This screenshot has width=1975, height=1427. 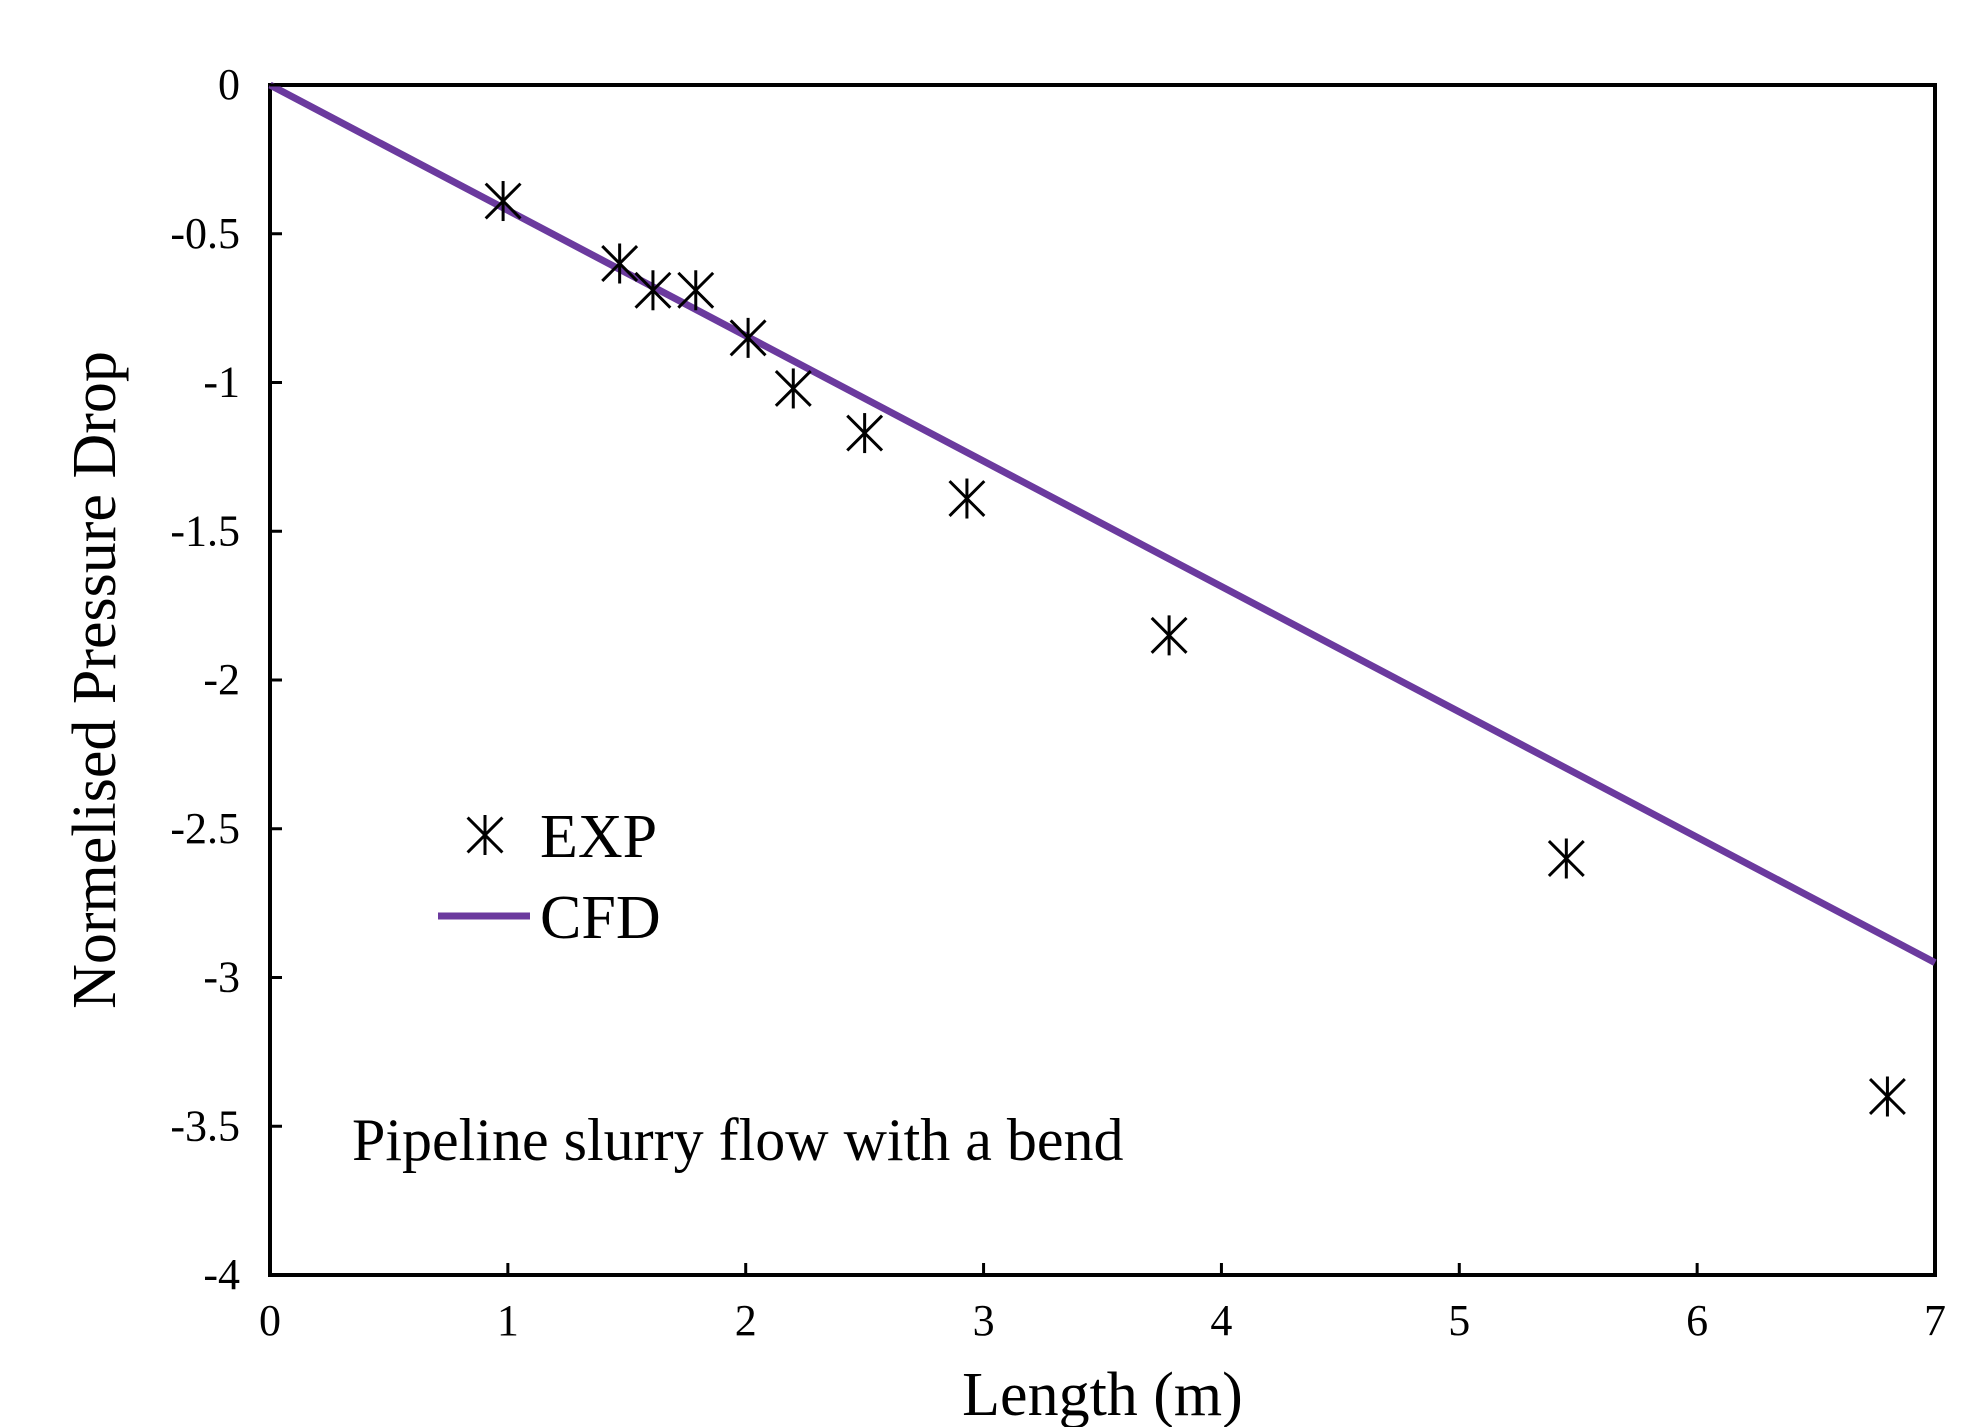 What do you see at coordinates (221, 382) in the screenshot?
I see `y-tick-label: -1` at bounding box center [221, 382].